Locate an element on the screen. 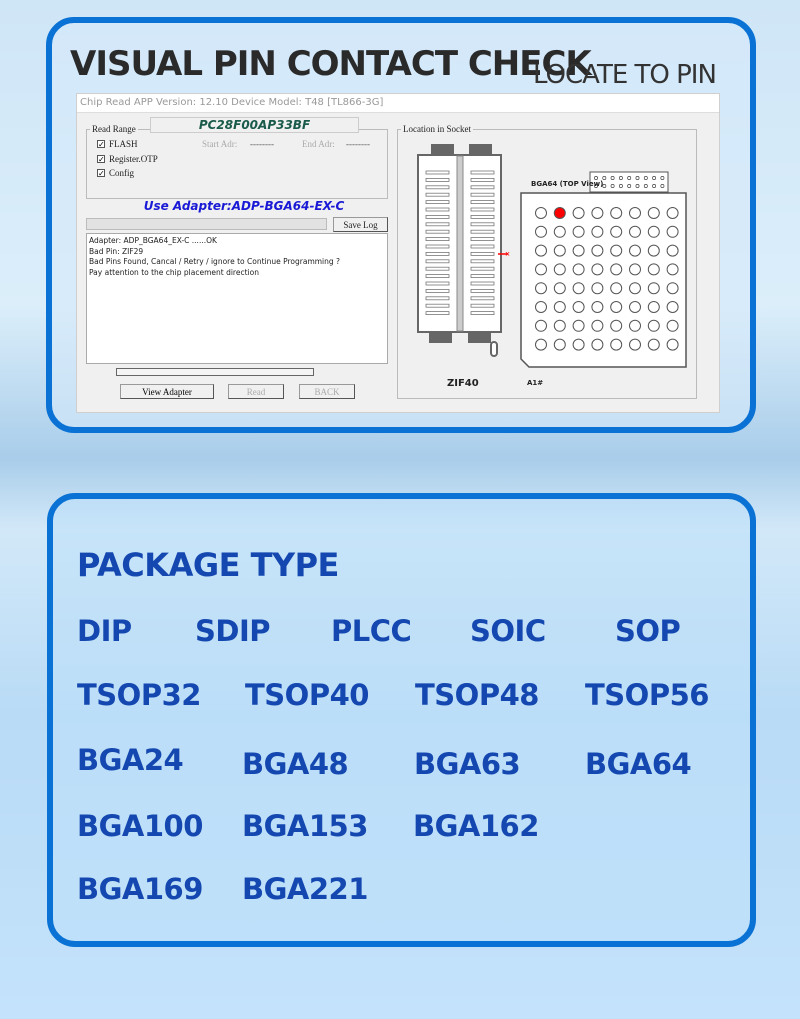 The width and height of the screenshot is (800, 1019). bga-chip-outline is located at coordinates (603, 280).